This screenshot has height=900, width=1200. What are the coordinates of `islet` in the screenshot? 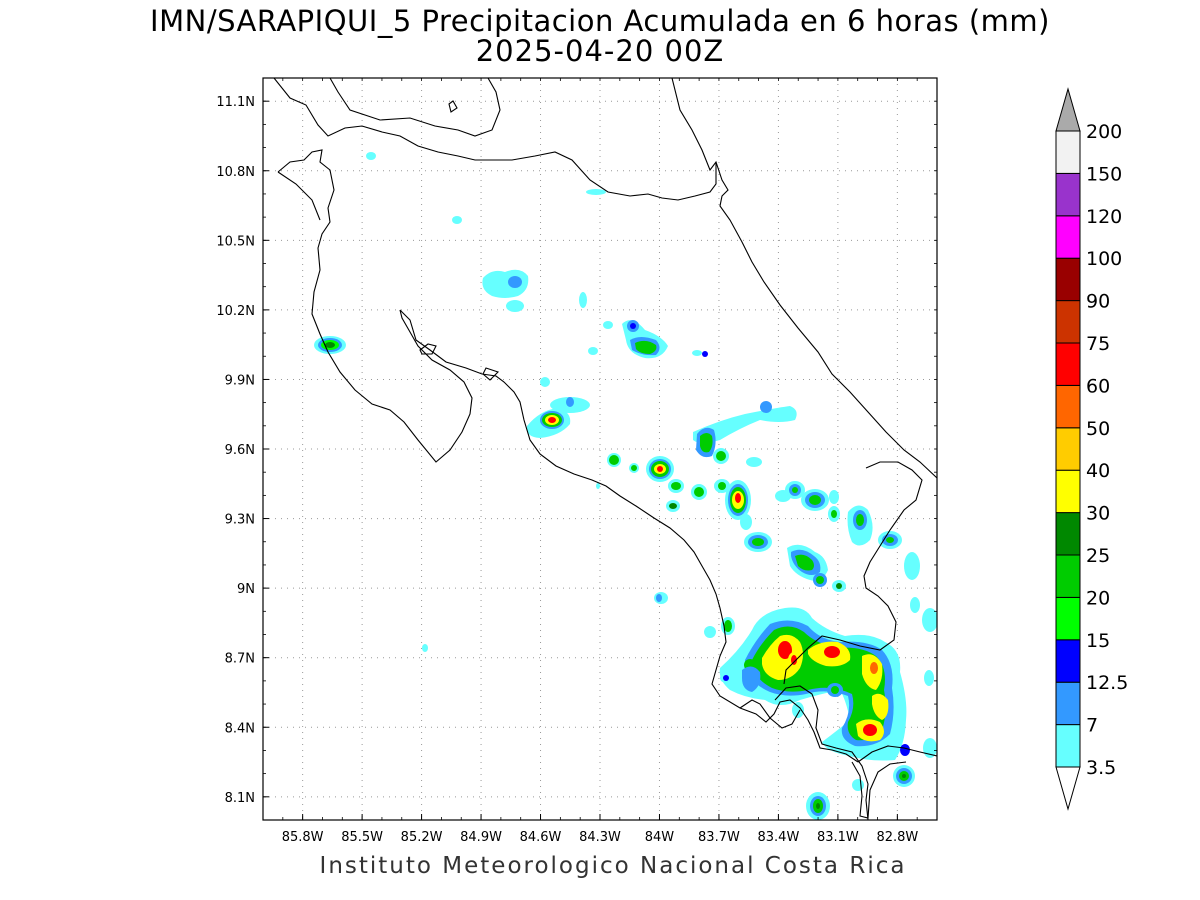 It's located at (453, 106).